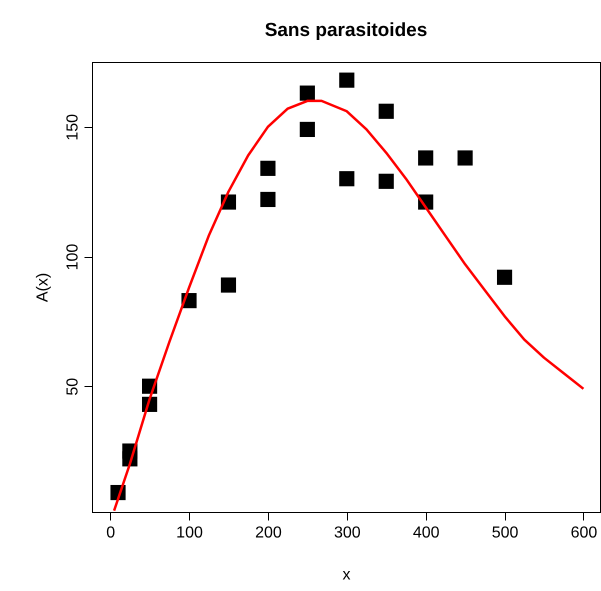 The image size is (601, 591). Describe the element at coordinates (426, 533) in the screenshot. I see `x-tick-label: 400` at that location.